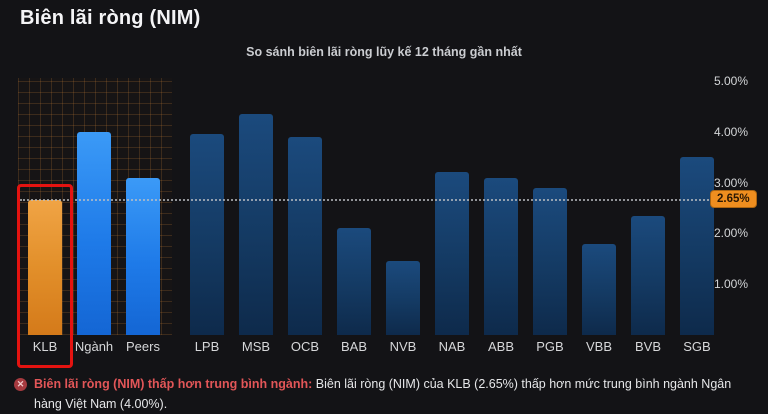 The image size is (768, 414). Describe the element at coordinates (599, 289) in the screenshot. I see `bar-vbb` at that location.